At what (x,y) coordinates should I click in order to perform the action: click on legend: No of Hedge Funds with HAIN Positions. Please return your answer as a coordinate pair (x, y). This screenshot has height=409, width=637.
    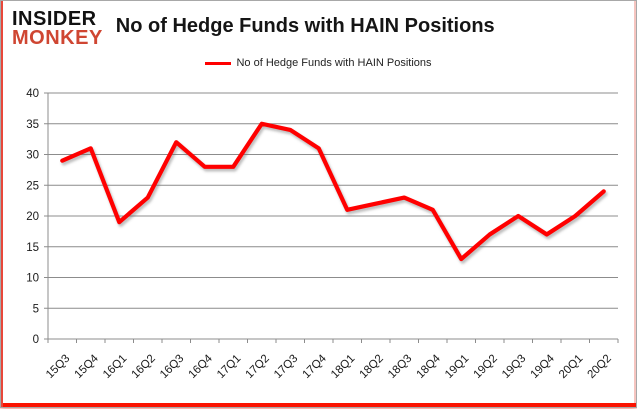
    Looking at the image, I should click on (318, 63).